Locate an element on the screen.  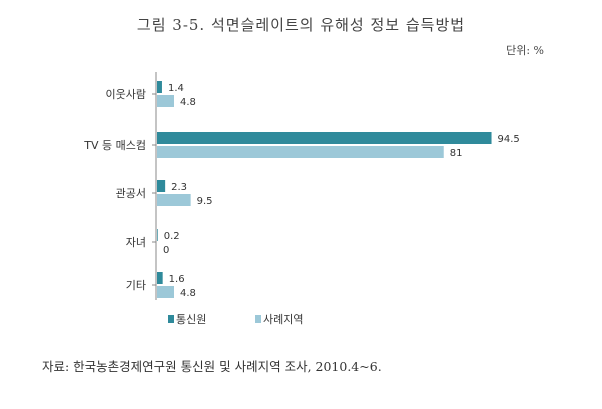
chart-title: 그림 3-5. 석면슬레이트의 유해성 정보 습득방법 is located at coordinates (301, 25).